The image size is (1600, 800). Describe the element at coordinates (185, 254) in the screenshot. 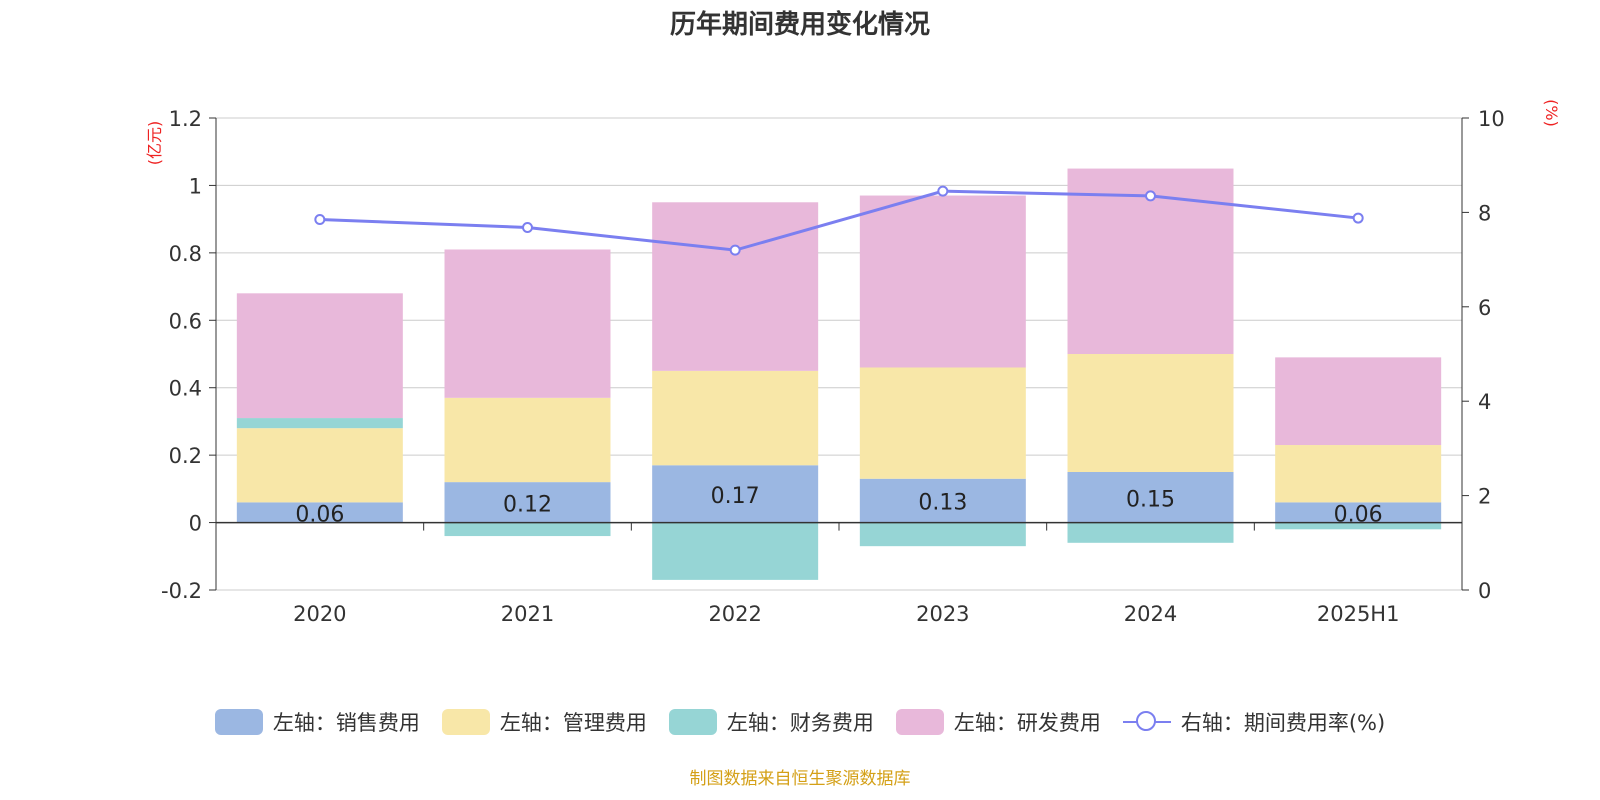

I see `left-axis-tick-label: 0.8` at that location.